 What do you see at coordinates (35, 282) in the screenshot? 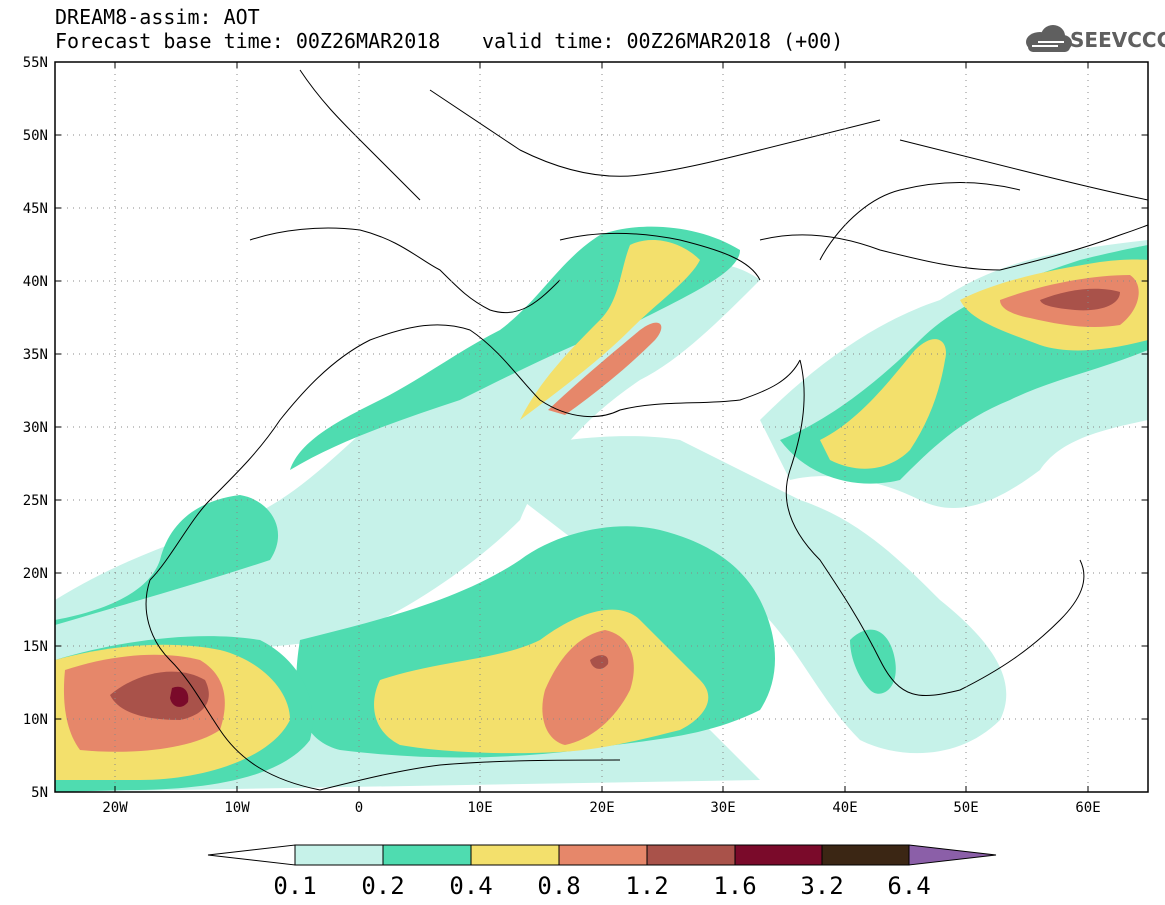
I see `lat-label: 40N` at bounding box center [35, 282].